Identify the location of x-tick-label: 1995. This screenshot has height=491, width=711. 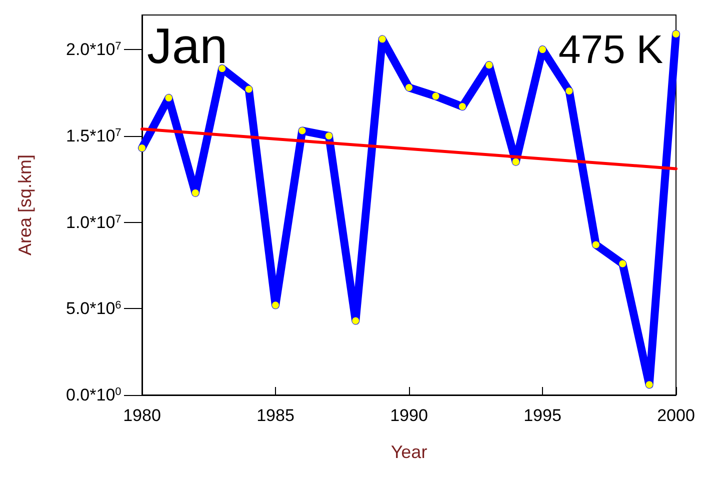
(543, 415).